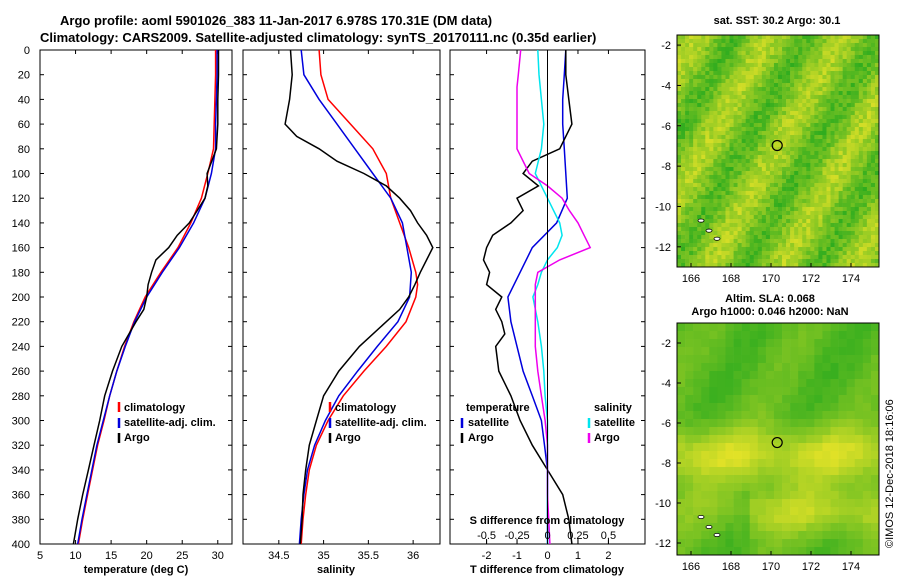 This screenshot has width=900, height=580. What do you see at coordinates (21, 446) in the screenshot?
I see `depth-tick-label: 320` at bounding box center [21, 446].